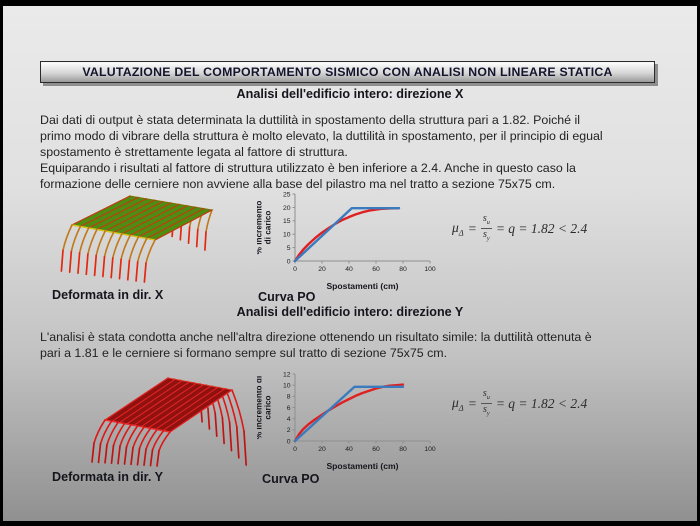 The width and height of the screenshot is (700, 526). I want to click on formula-x-equals: =, so click(472, 228).